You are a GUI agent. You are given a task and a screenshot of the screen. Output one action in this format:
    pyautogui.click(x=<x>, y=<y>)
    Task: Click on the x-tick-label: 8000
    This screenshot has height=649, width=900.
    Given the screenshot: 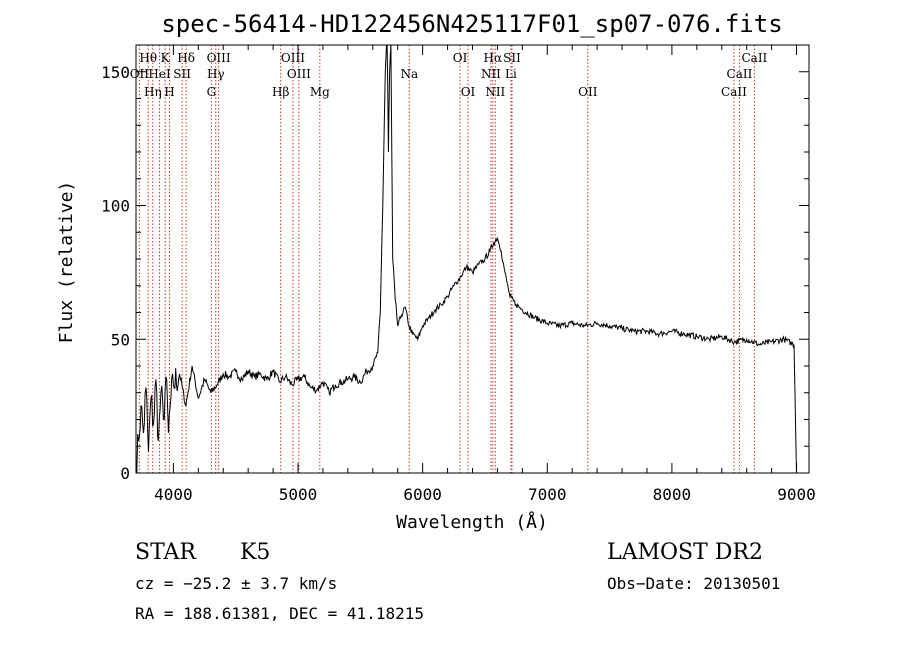 What is the action you would take?
    pyautogui.click(x=672, y=494)
    